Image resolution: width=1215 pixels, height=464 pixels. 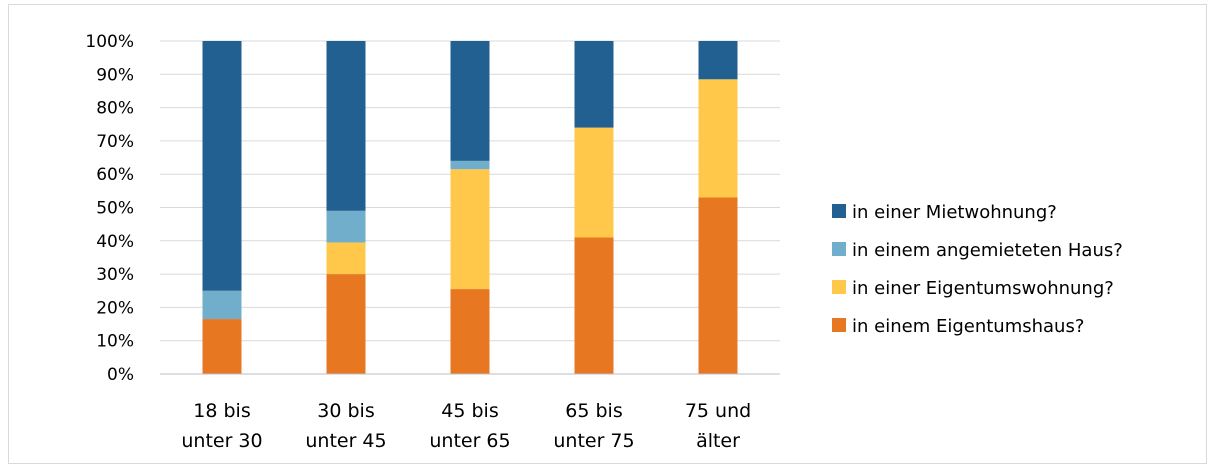 What do you see at coordinates (115, 342) in the screenshot?
I see `y-tick-label: 10%` at bounding box center [115, 342].